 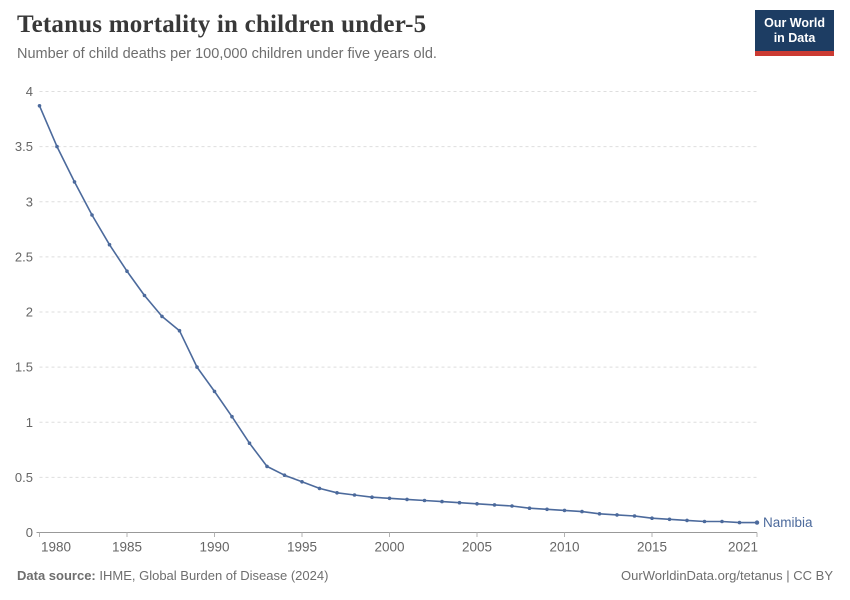 What do you see at coordinates (794, 23) in the screenshot?
I see `owid-logo-line1: Our World` at bounding box center [794, 23].